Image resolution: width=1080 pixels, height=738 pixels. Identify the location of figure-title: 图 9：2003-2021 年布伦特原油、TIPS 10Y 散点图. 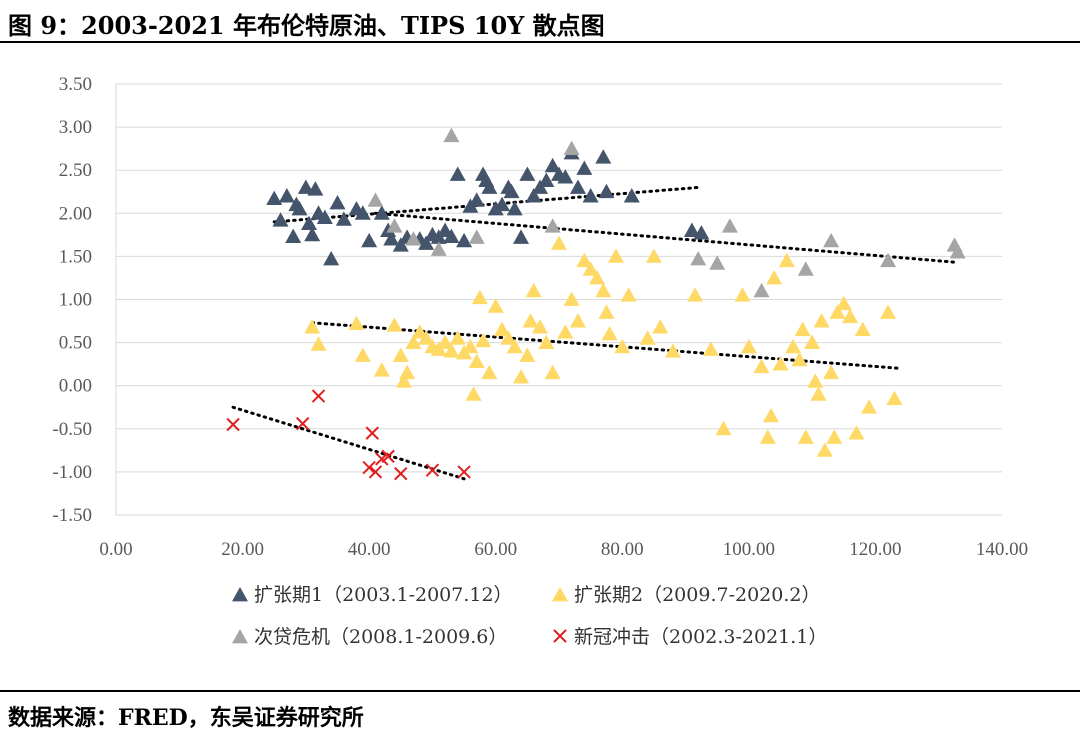
(306, 25).